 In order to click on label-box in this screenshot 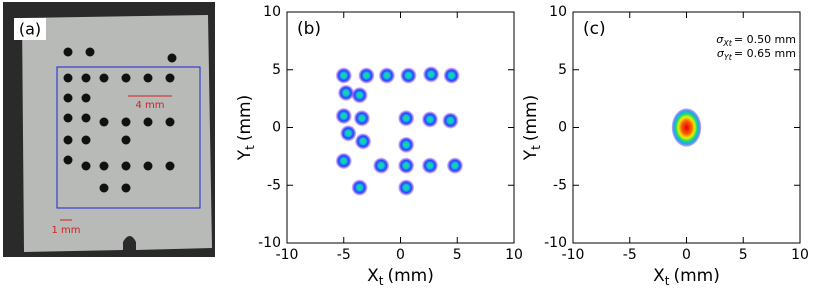, I will do `click(30, 29)`.